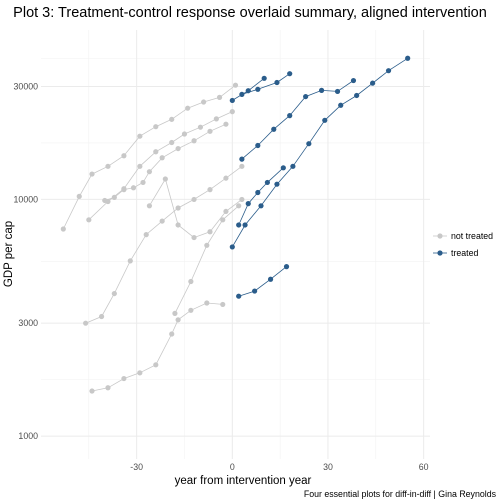 Image resolution: width=504 pixels, height=504 pixels. Describe the element at coordinates (463, 244) in the screenshot. I see `legend: not treated treated` at that location.